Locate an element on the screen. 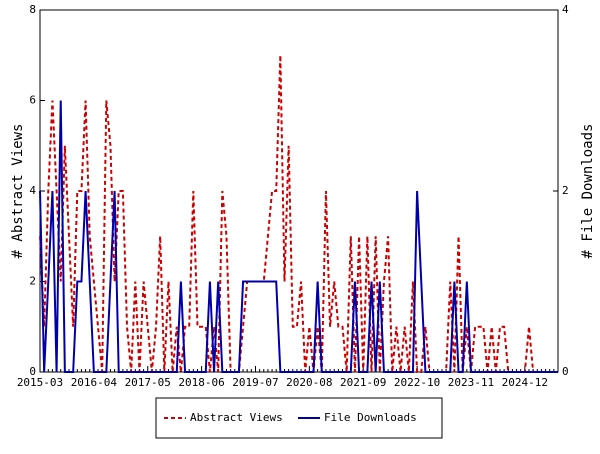 The image size is (600, 454). x-tick-label: 2018-06 is located at coordinates (201, 382).